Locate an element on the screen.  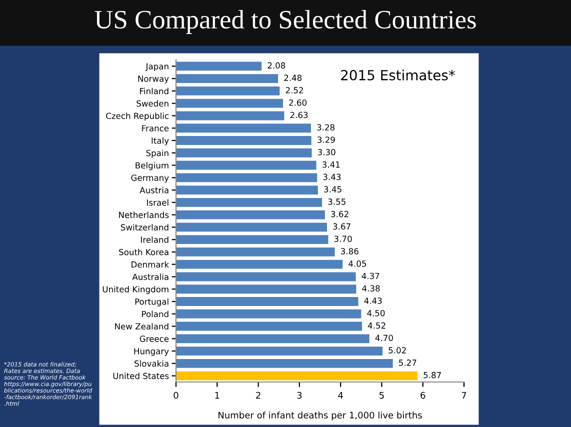
data-label: 4.52 is located at coordinates (377, 325).